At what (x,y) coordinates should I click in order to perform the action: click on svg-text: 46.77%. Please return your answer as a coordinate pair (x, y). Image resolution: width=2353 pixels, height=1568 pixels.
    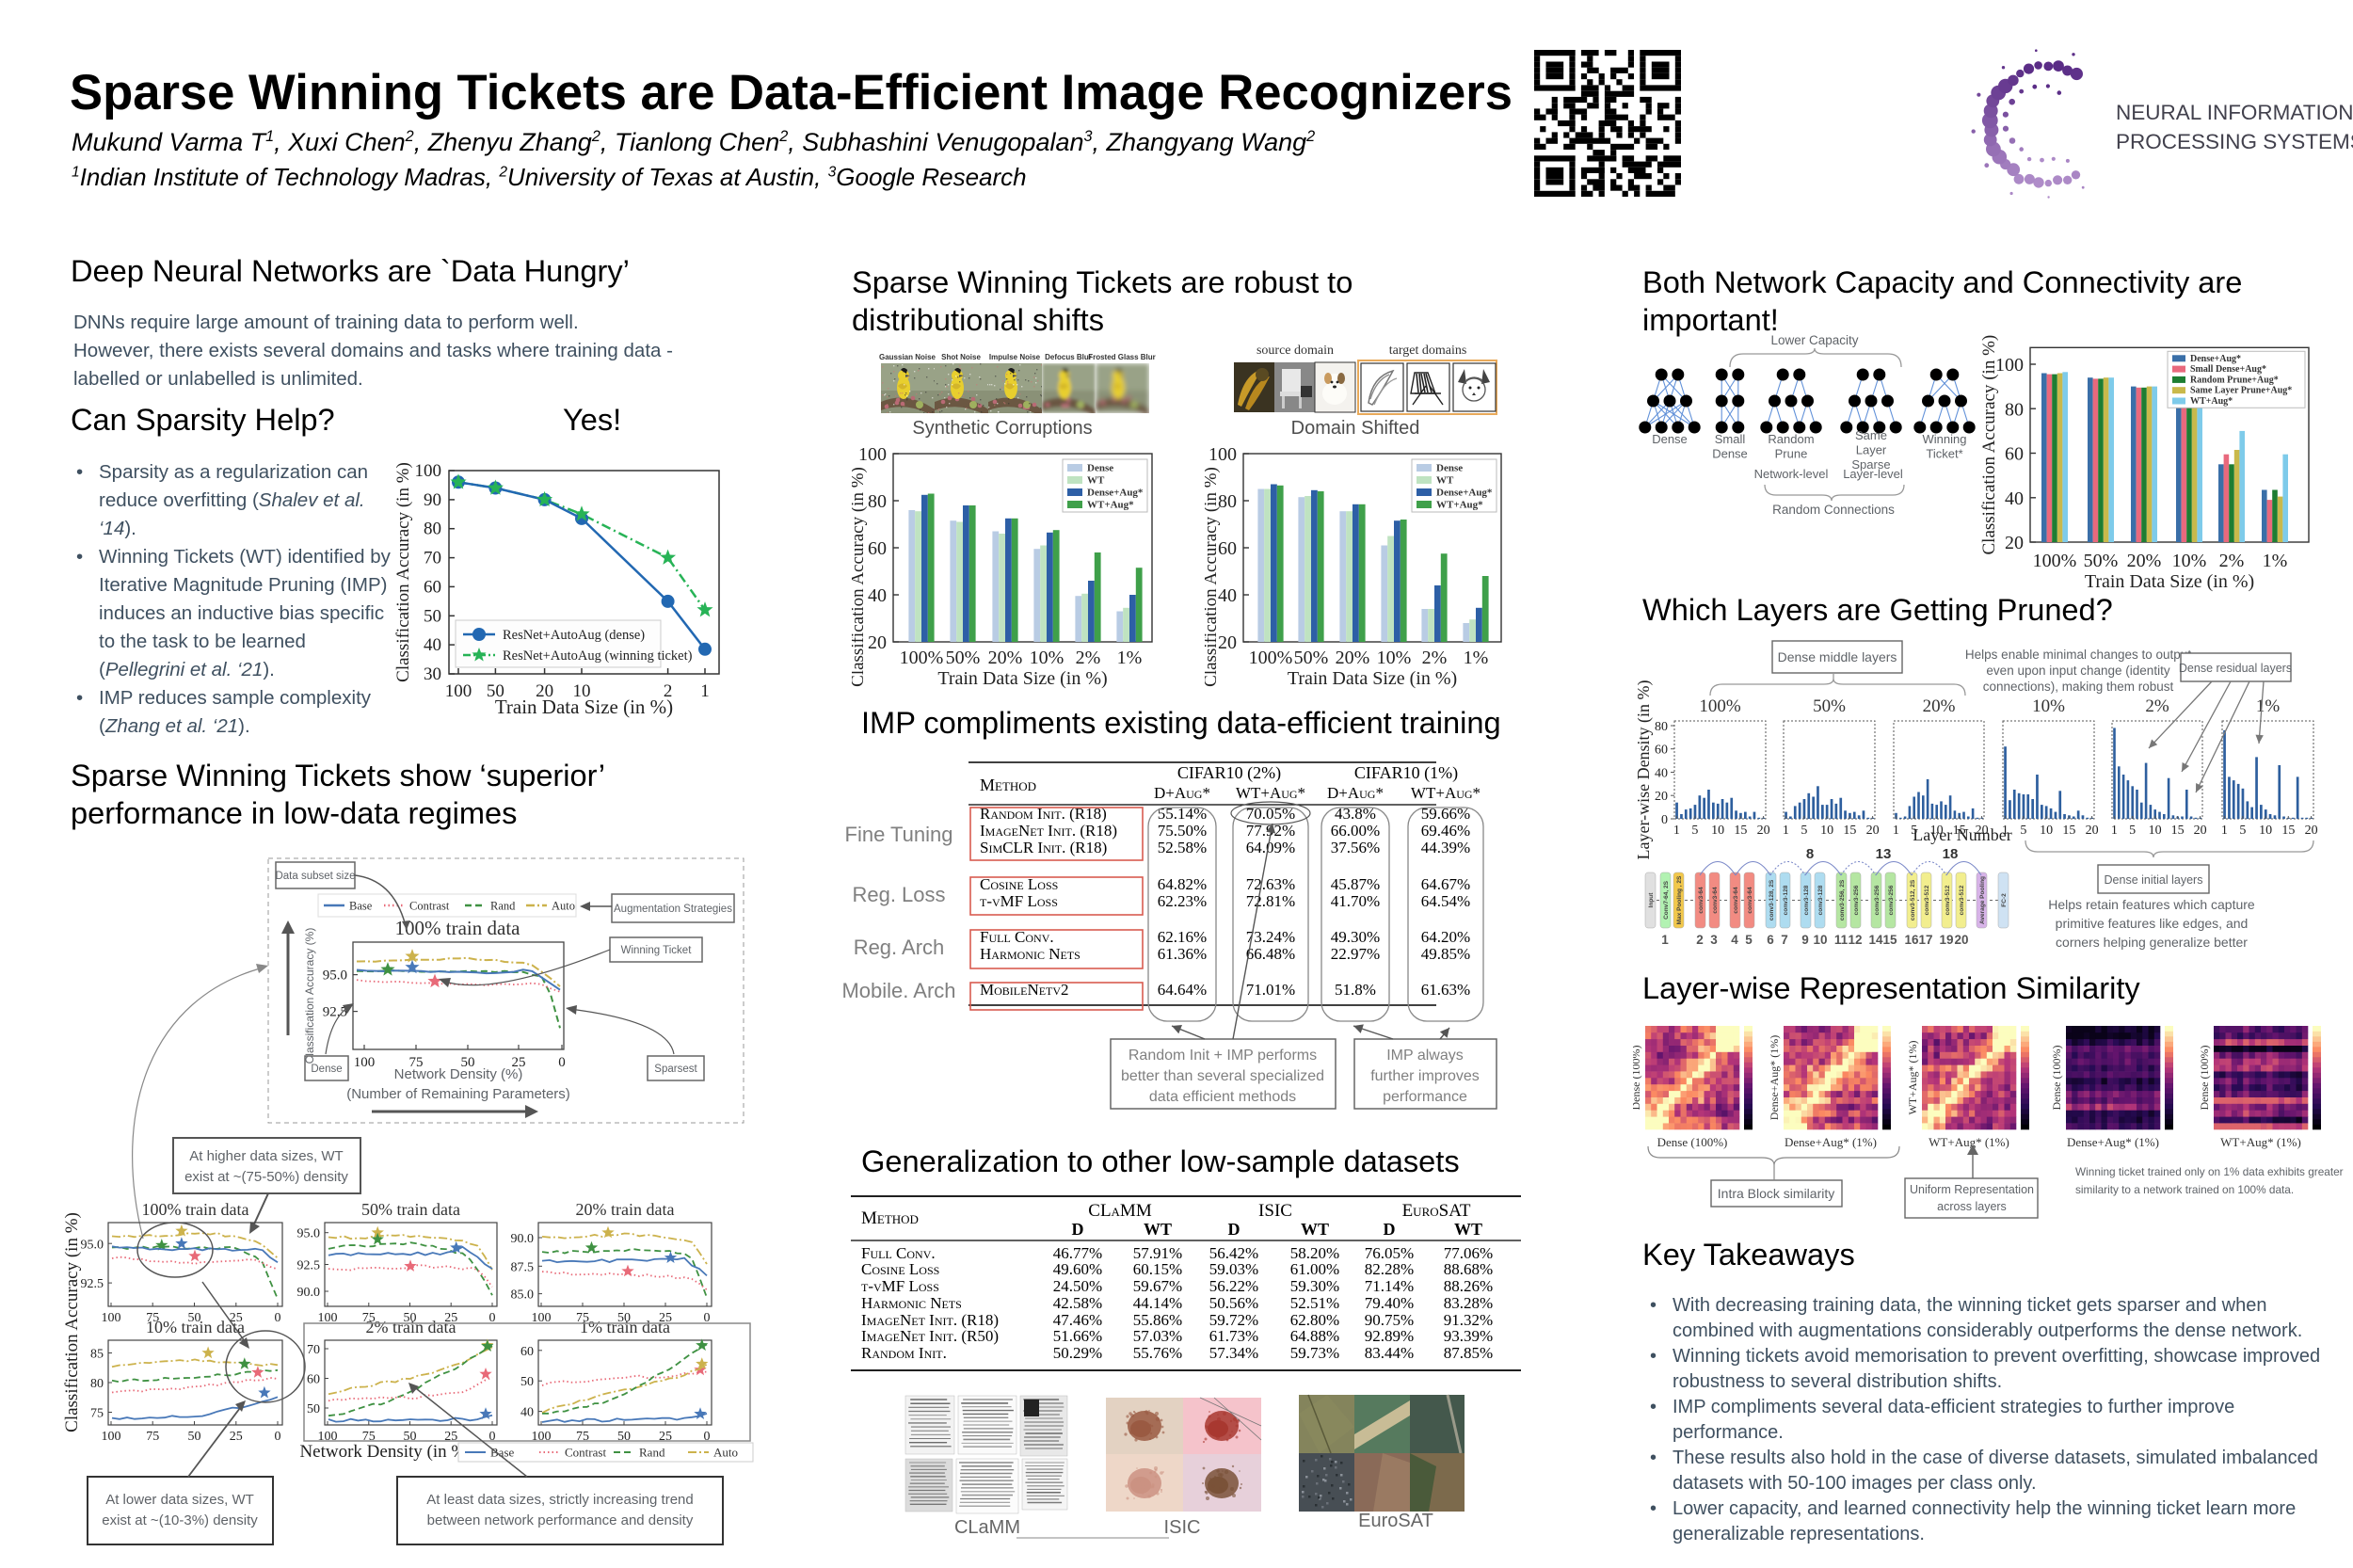
    Looking at the image, I should click on (1077, 1253).